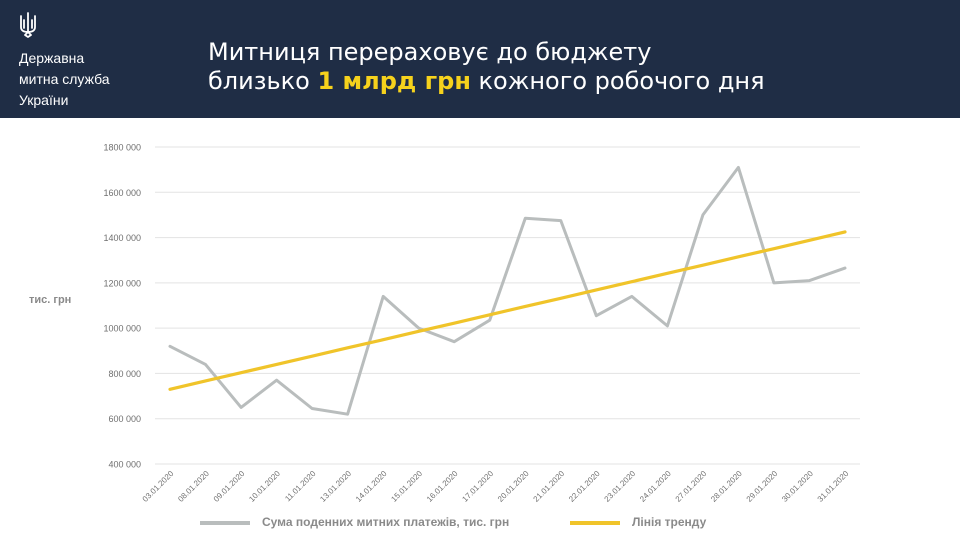  Describe the element at coordinates (371, 486) in the screenshot. I see `x-tick-label: 14.01.2020` at that location.